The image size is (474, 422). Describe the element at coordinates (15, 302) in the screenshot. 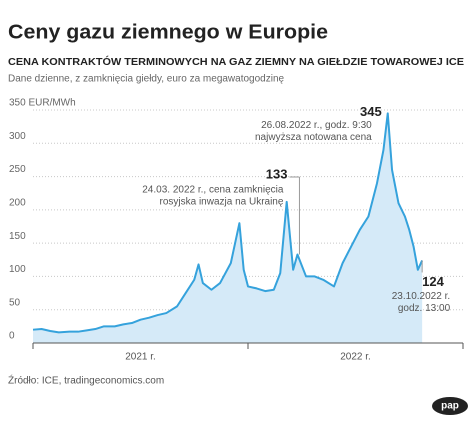

I see `y-tick-label: 50` at that location.